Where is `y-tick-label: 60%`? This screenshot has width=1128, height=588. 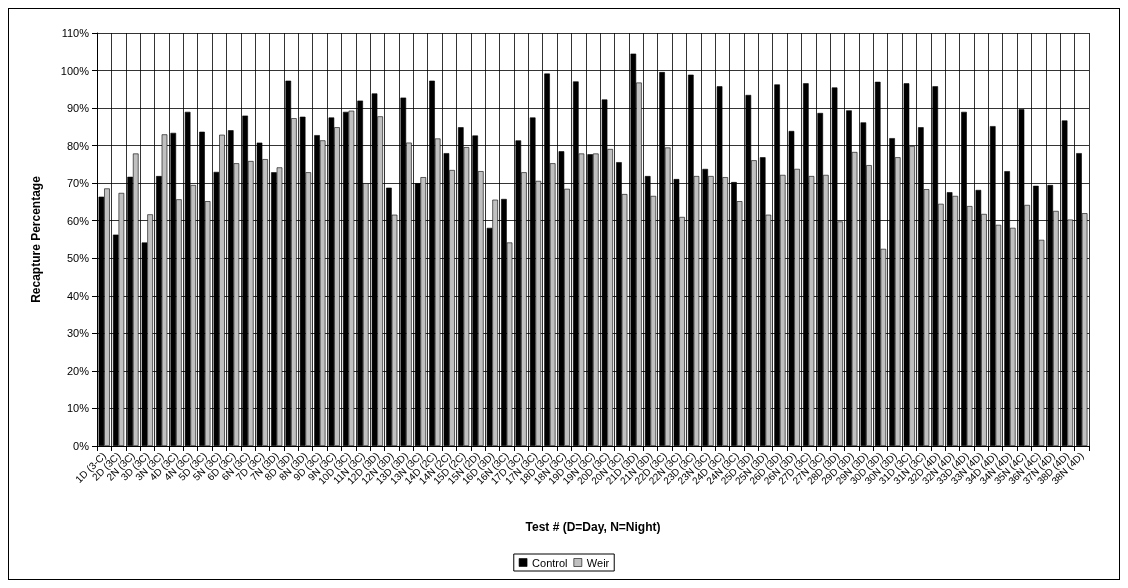 y-tick-label: 60% is located at coordinates (78, 220).